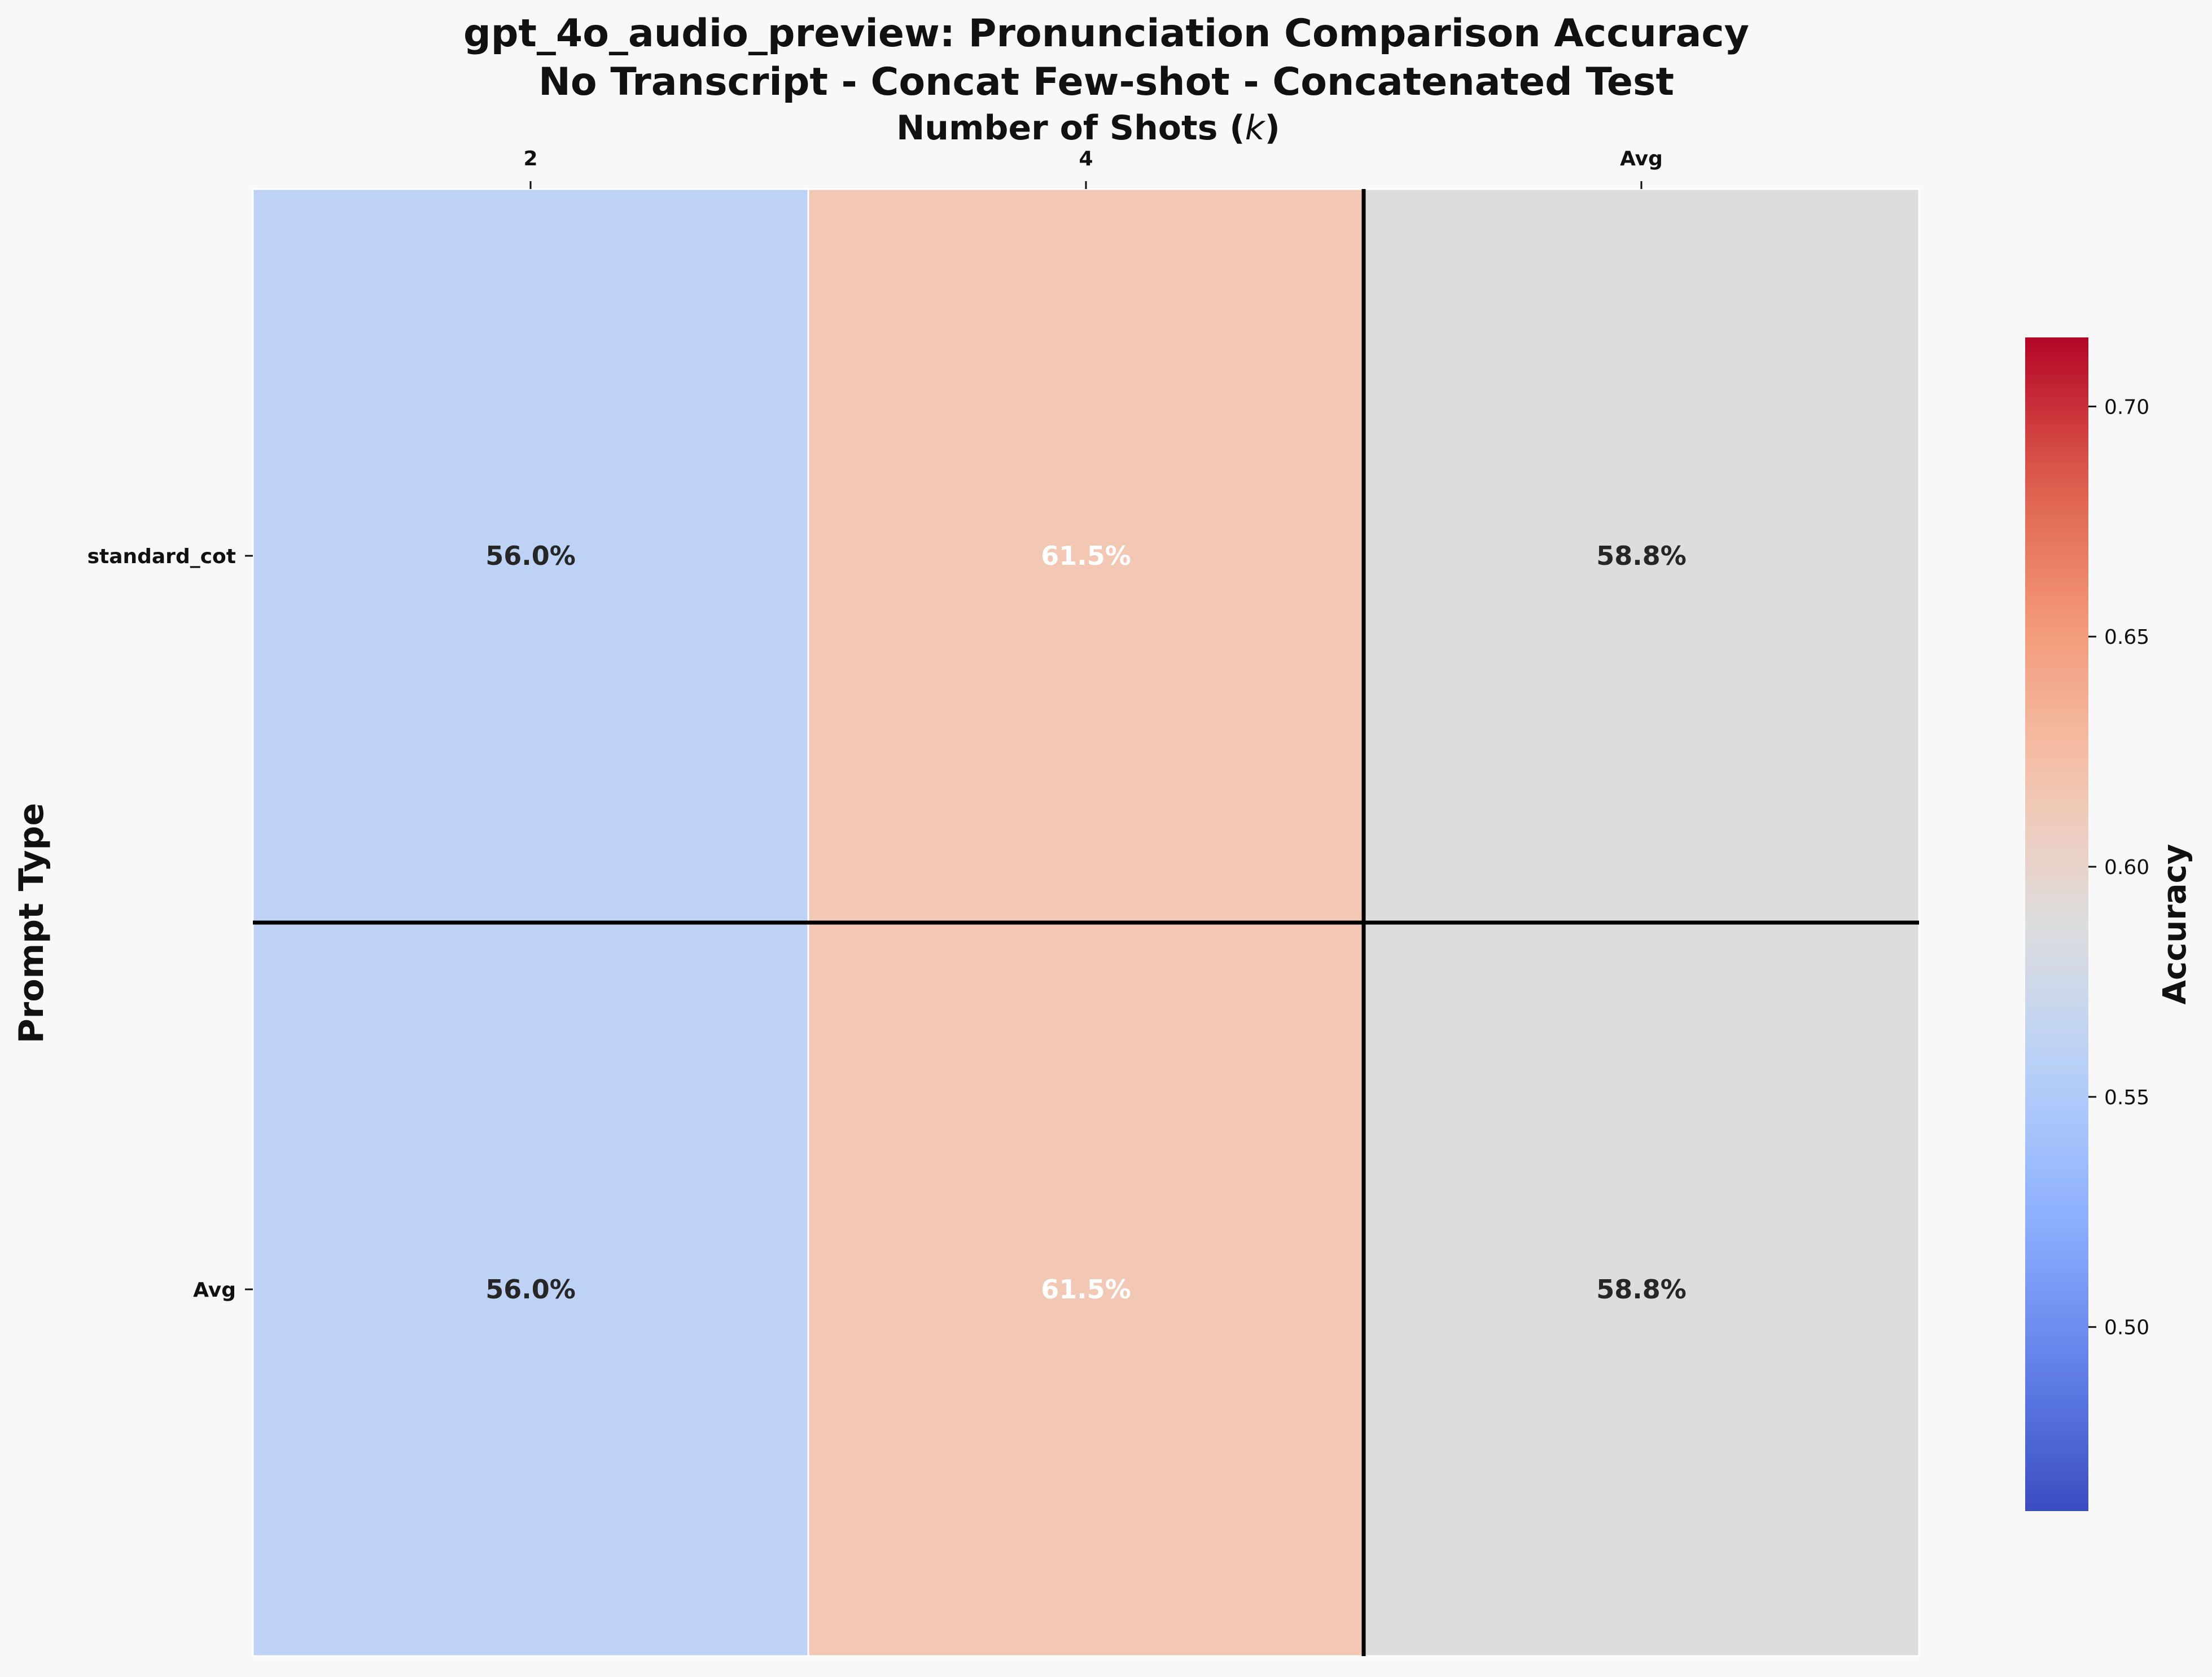  I want to click on colorbar-ticks: 0.50 0.55 0.60 0.65 0.70, so click(2118, 868).